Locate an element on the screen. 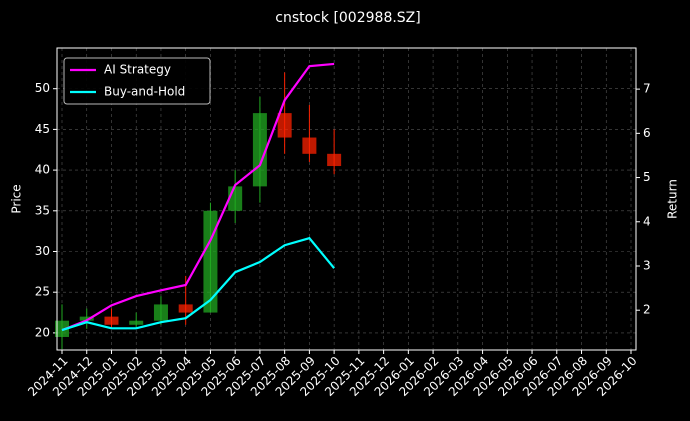 The width and height of the screenshot is (690, 421). legend-label: Buy-and-Hold is located at coordinates (144, 92).